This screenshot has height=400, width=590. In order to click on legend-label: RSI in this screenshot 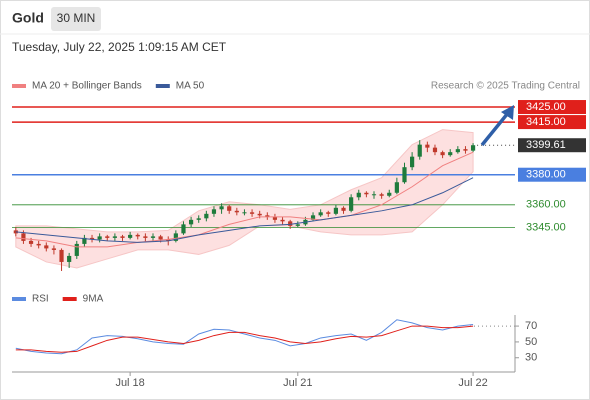, I will do `click(40, 299)`.